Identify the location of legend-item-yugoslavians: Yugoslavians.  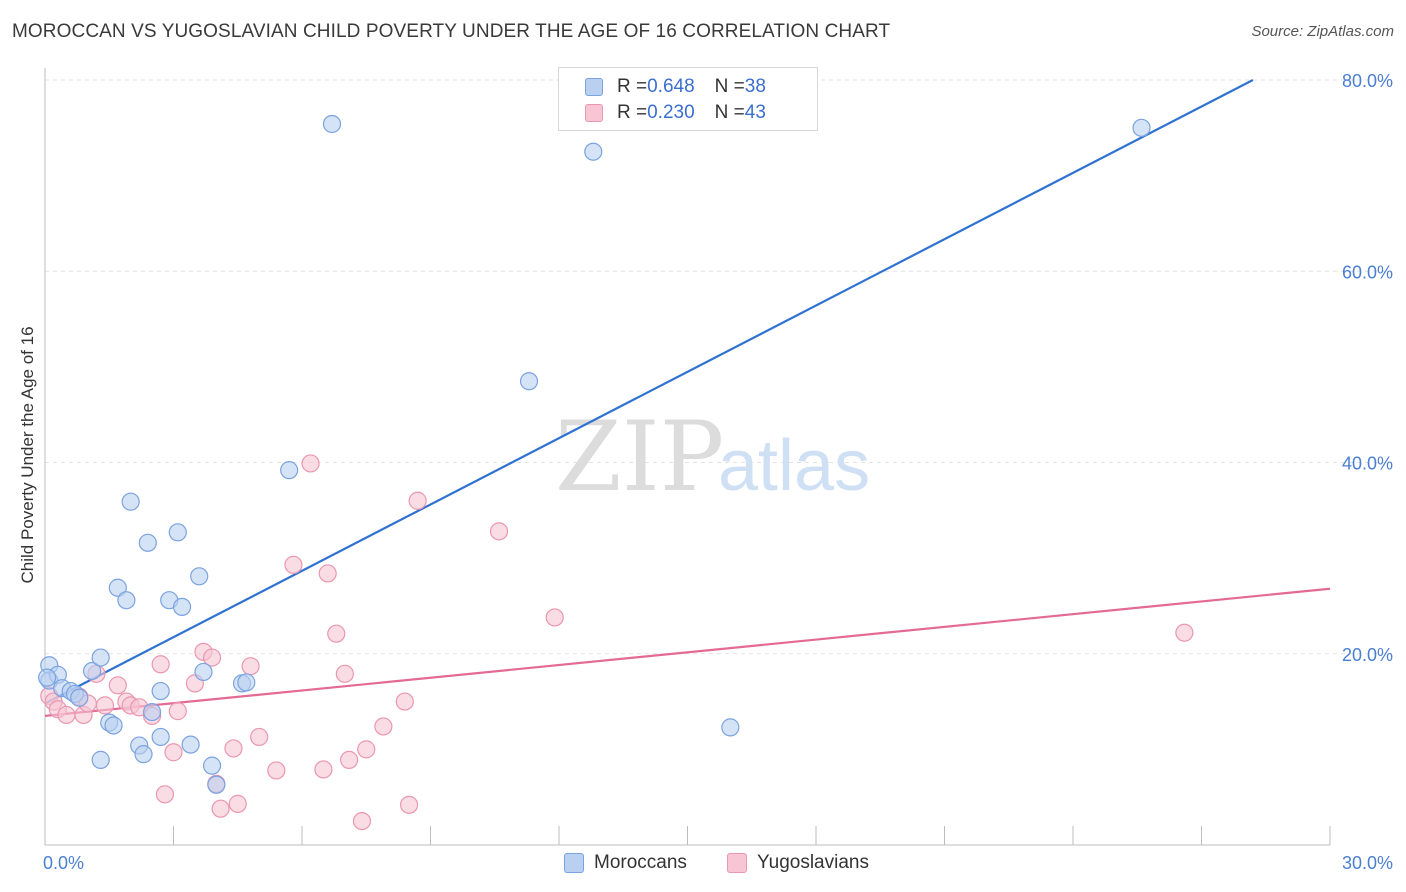
(798, 863).